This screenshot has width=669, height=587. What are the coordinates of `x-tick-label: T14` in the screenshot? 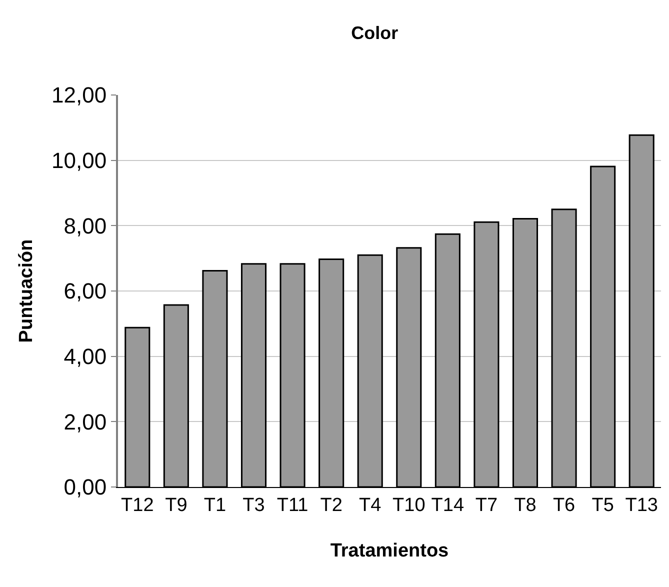 It's located at (447, 505).